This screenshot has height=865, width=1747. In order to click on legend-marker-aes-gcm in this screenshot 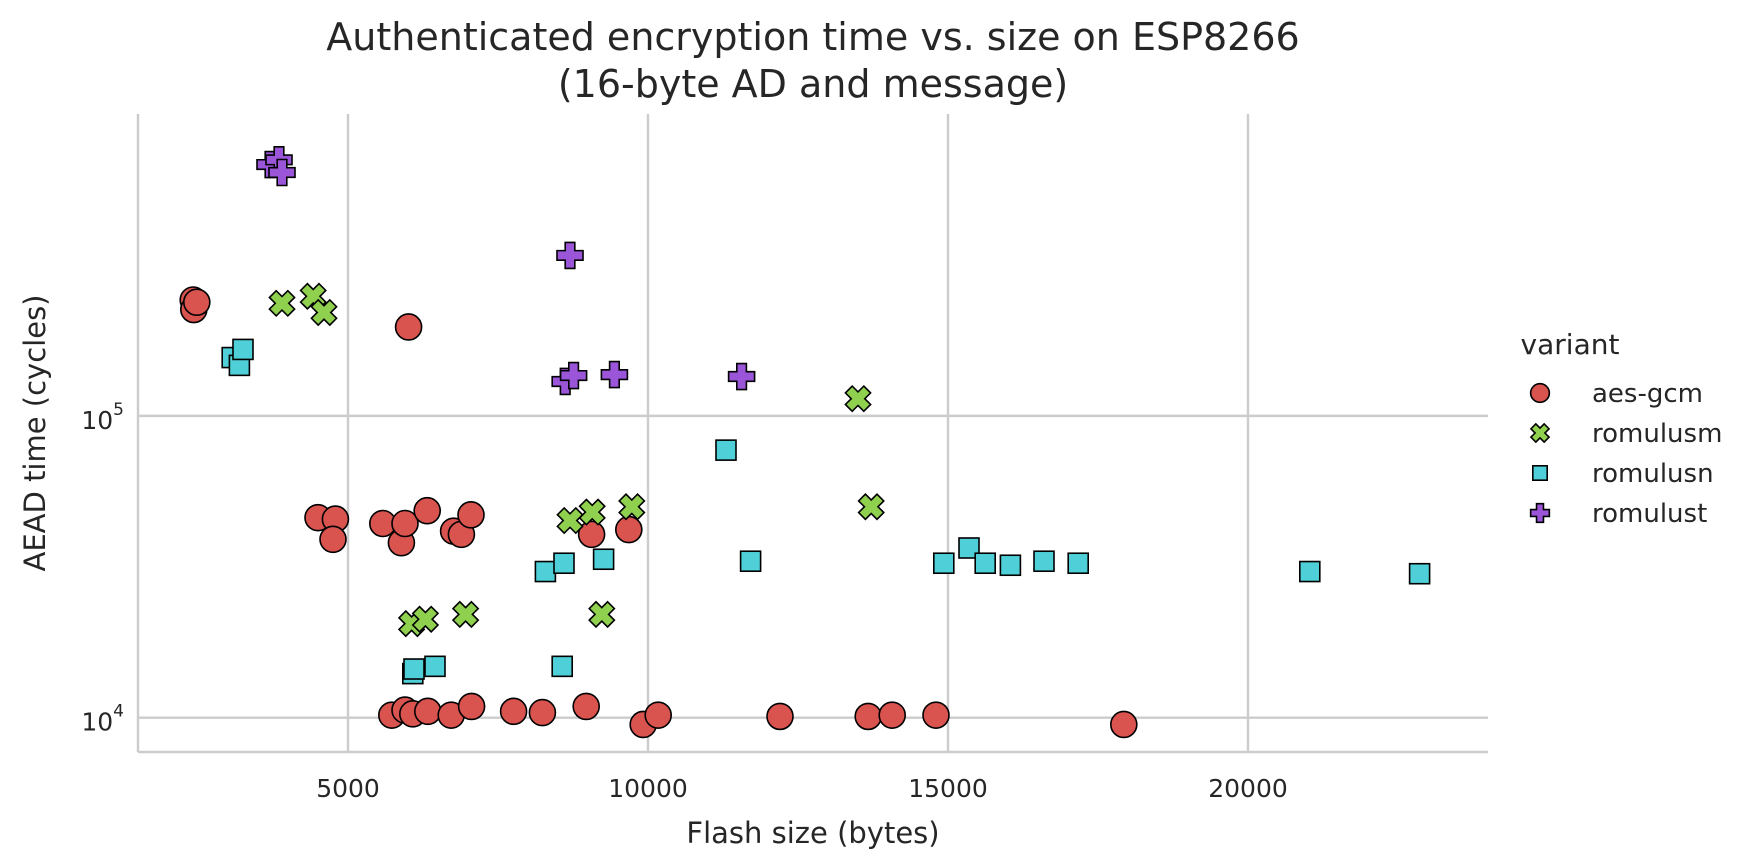, I will do `click(1540, 393)`.